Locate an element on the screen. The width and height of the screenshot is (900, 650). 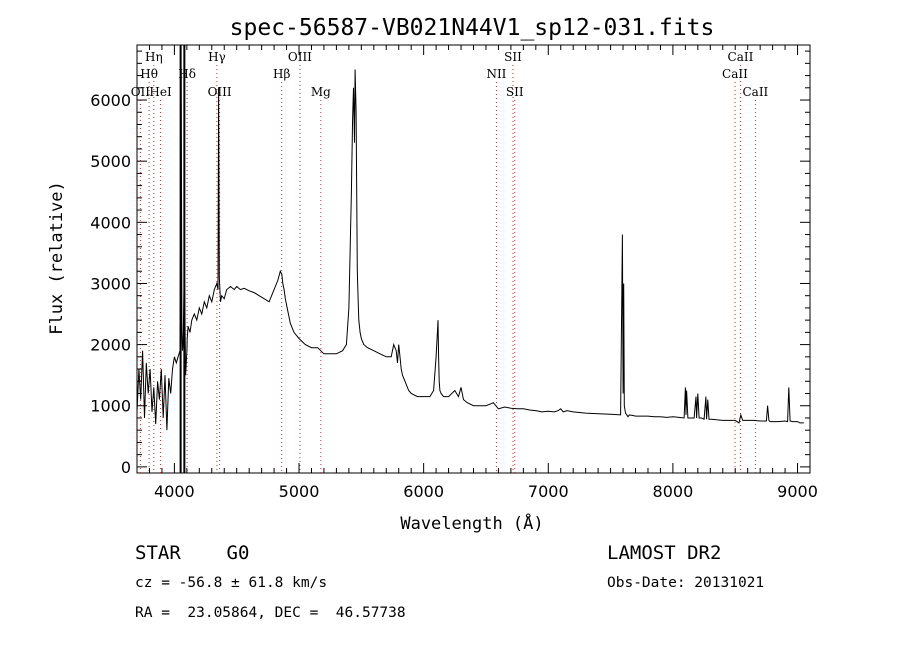
line-marker-label: NII is located at coordinates (496, 74).